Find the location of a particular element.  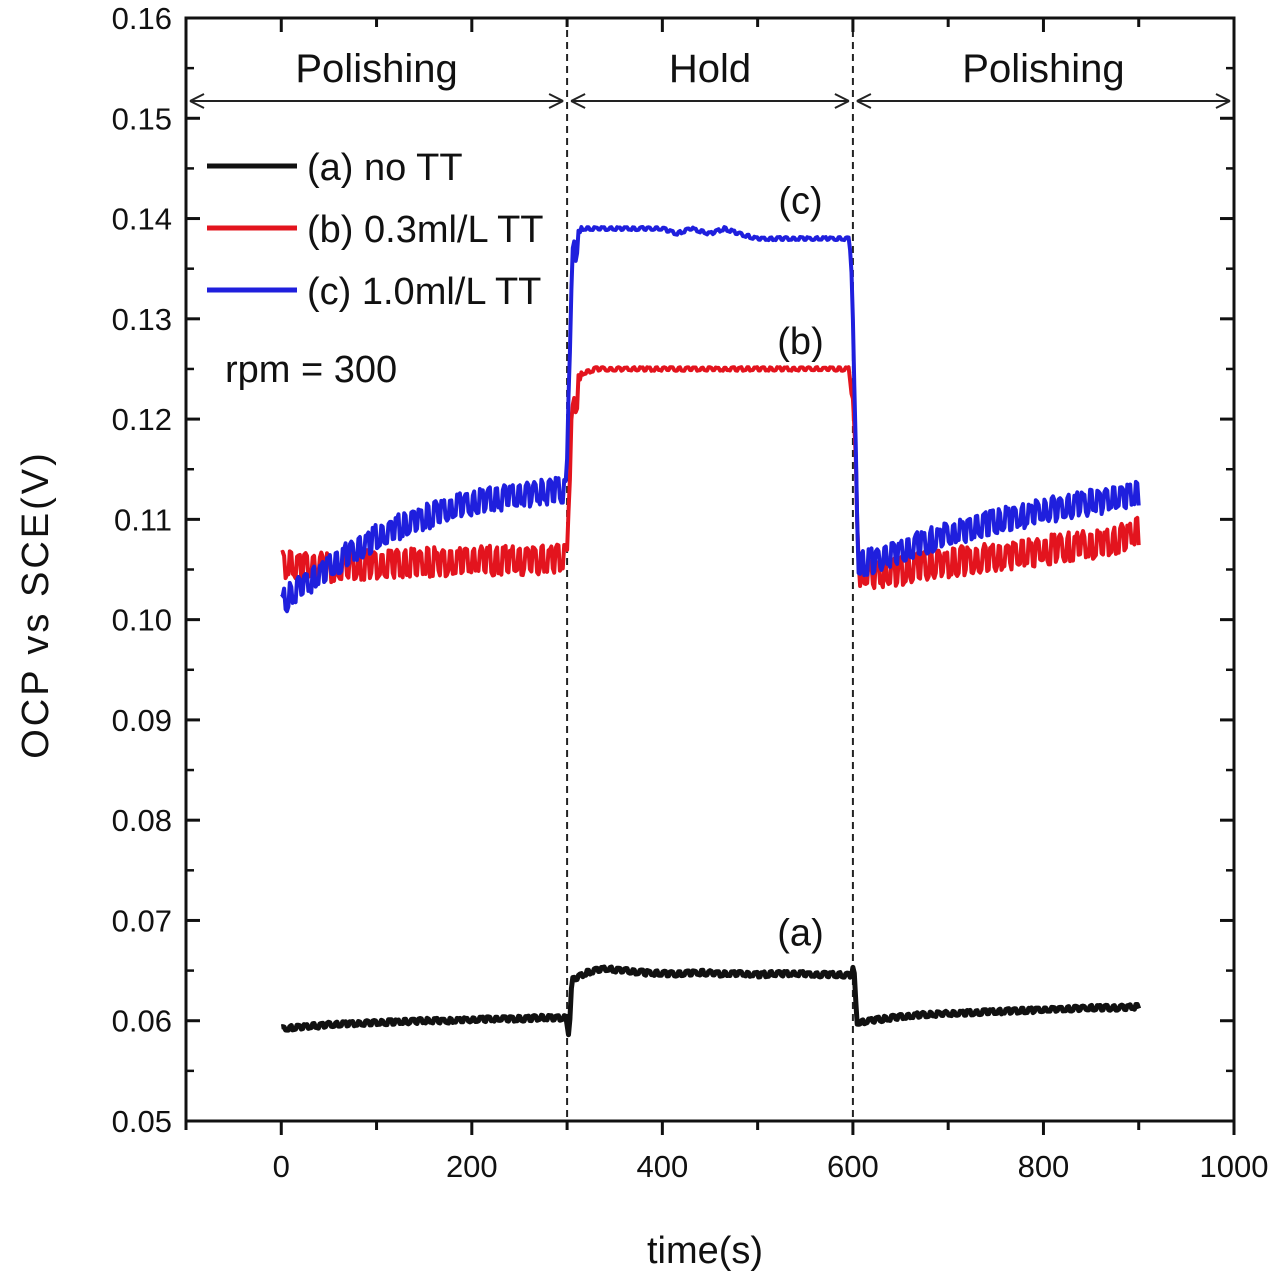

region-labels: Polishing Hold Polishing is located at coordinates (710, 78).